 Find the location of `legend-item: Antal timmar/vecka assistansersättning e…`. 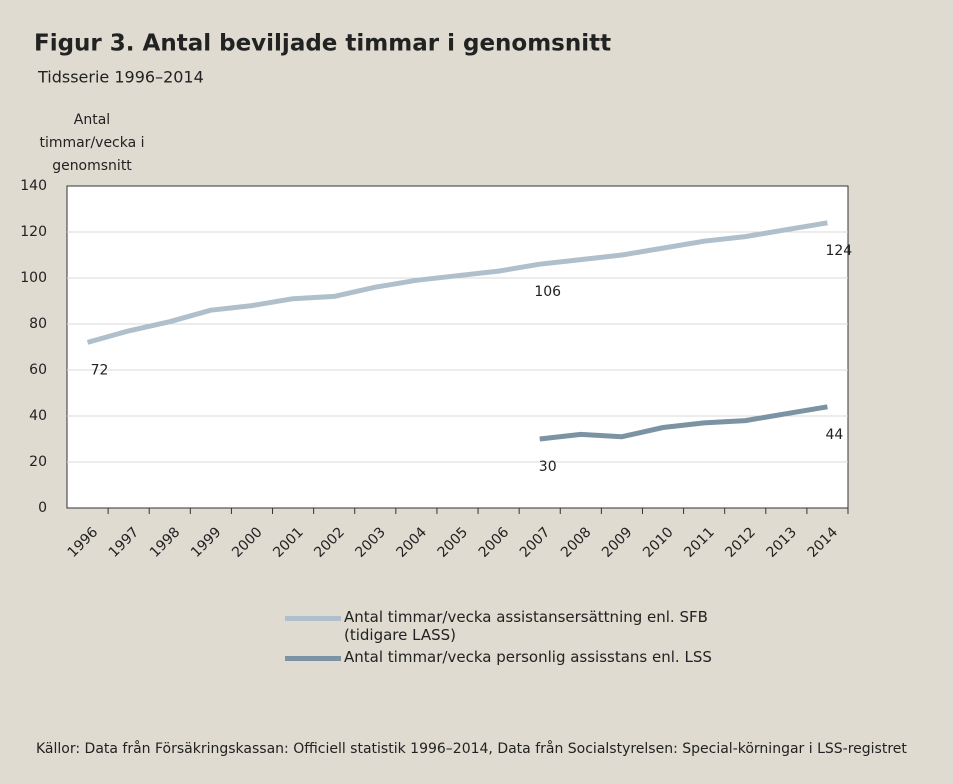

legend-item: Antal timmar/vecka assistansersättning e… is located at coordinates (535, 626).